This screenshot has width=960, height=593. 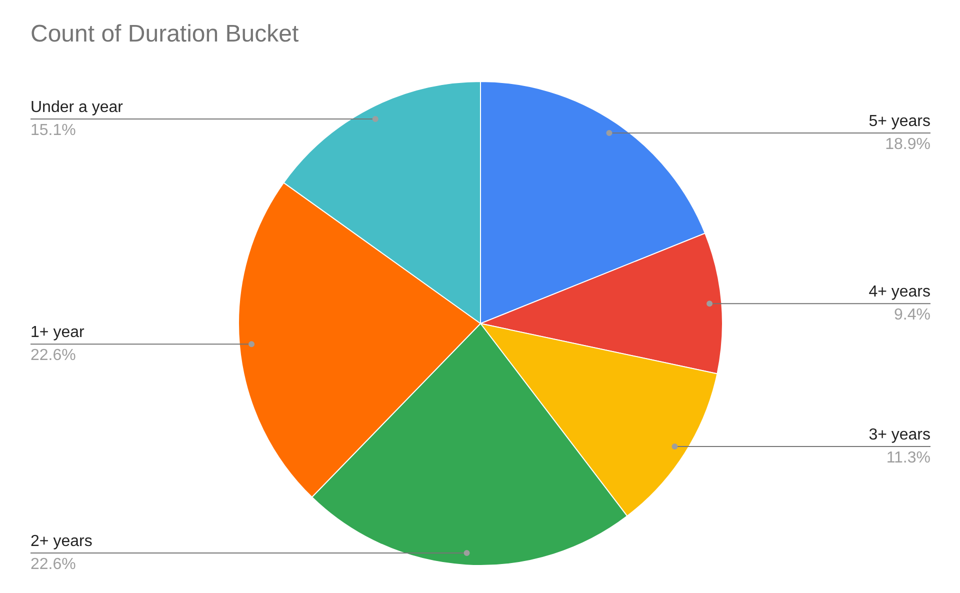 What do you see at coordinates (899, 121) in the screenshot?
I see `slice-label: 5+ years` at bounding box center [899, 121].